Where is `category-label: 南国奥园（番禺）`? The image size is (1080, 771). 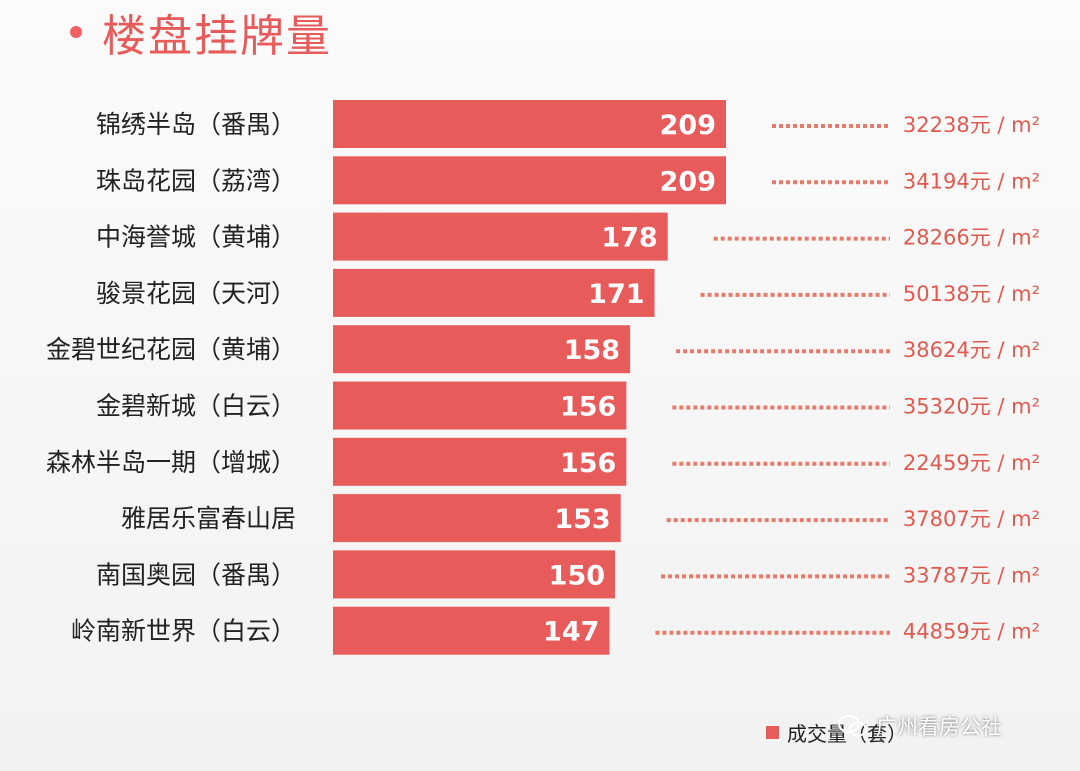
category-label: 南国奥园（番禺） is located at coordinates (196, 574).